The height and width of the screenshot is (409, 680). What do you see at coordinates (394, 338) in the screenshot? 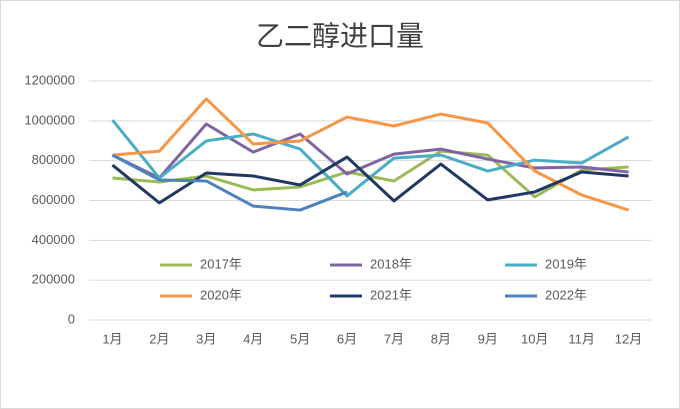
I see `x-tick-label: 7月` at bounding box center [394, 338].